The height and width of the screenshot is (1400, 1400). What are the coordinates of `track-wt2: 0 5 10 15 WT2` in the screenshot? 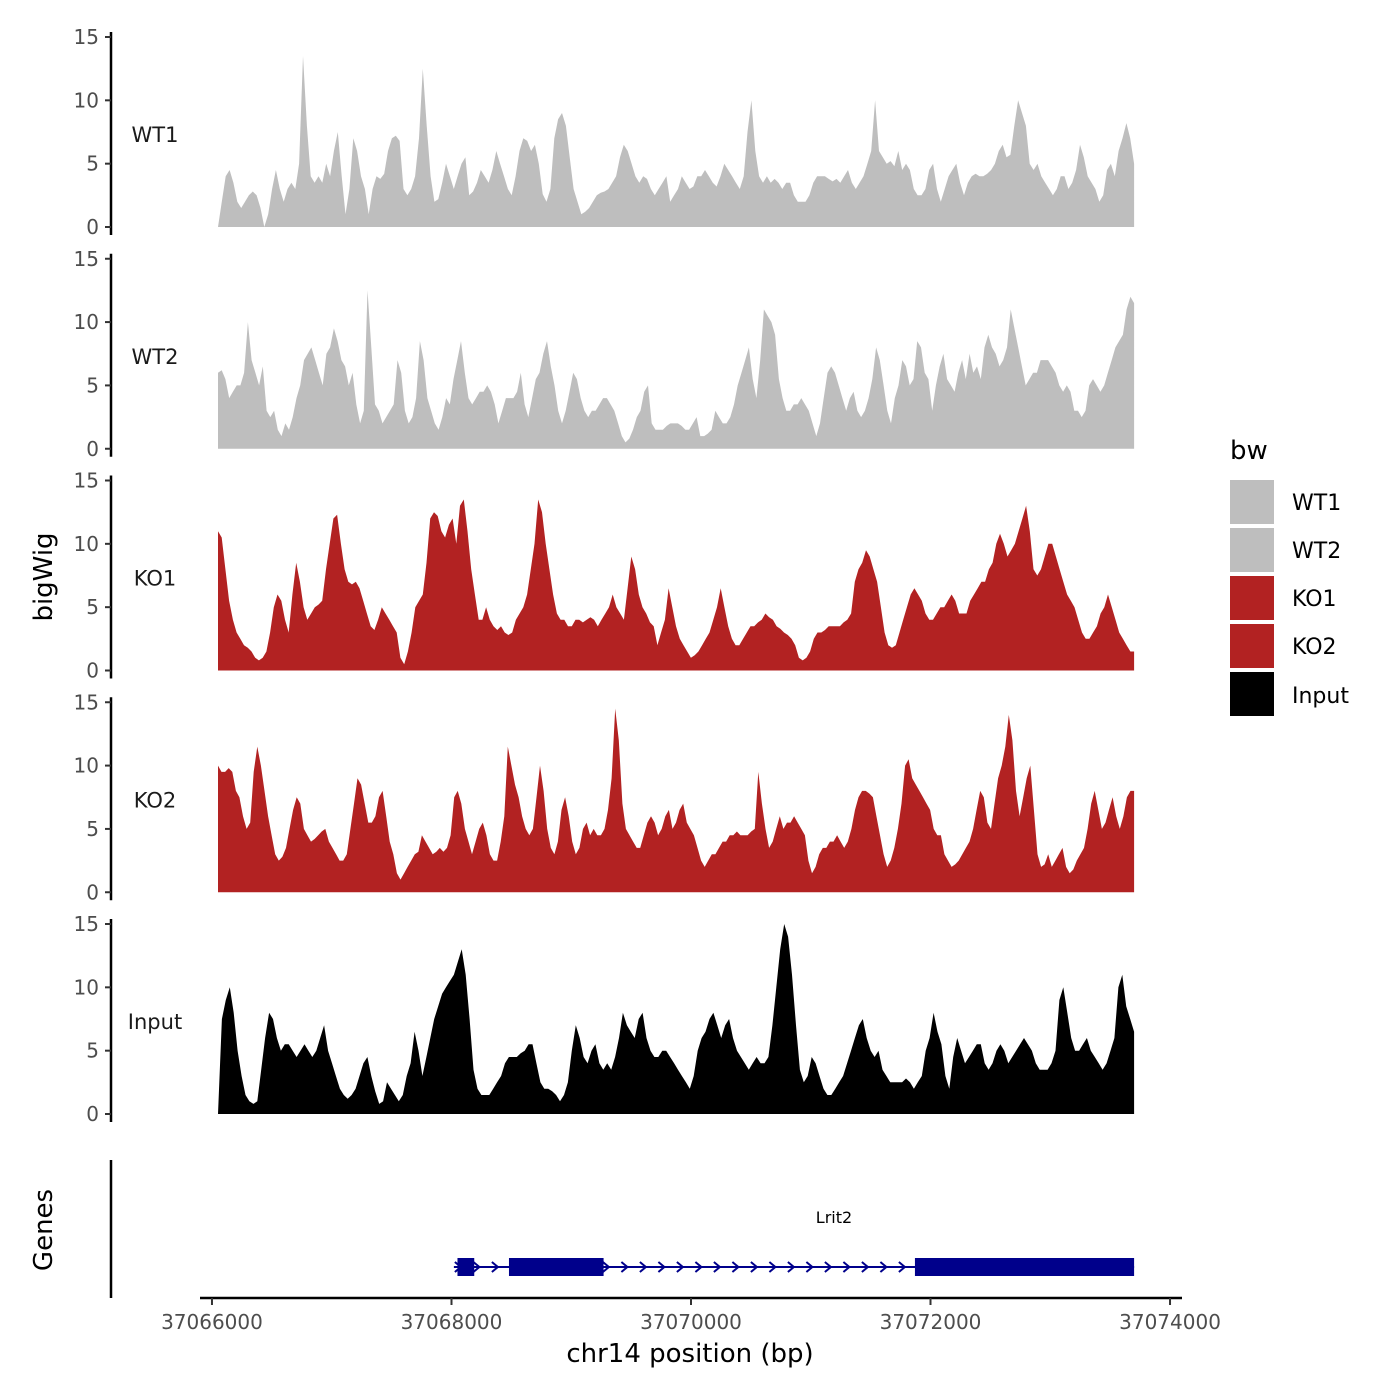 It's located at (604, 354).